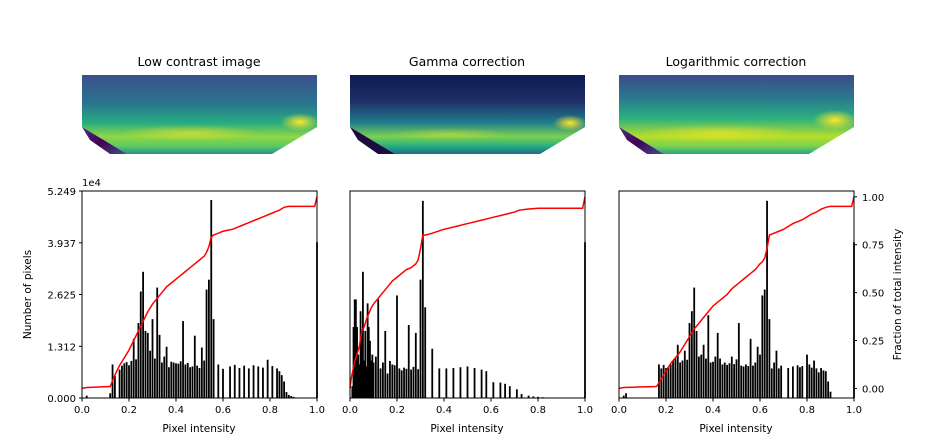 The image size is (927, 443). I want to click on x-tick-label: 0.4, so click(444, 410).